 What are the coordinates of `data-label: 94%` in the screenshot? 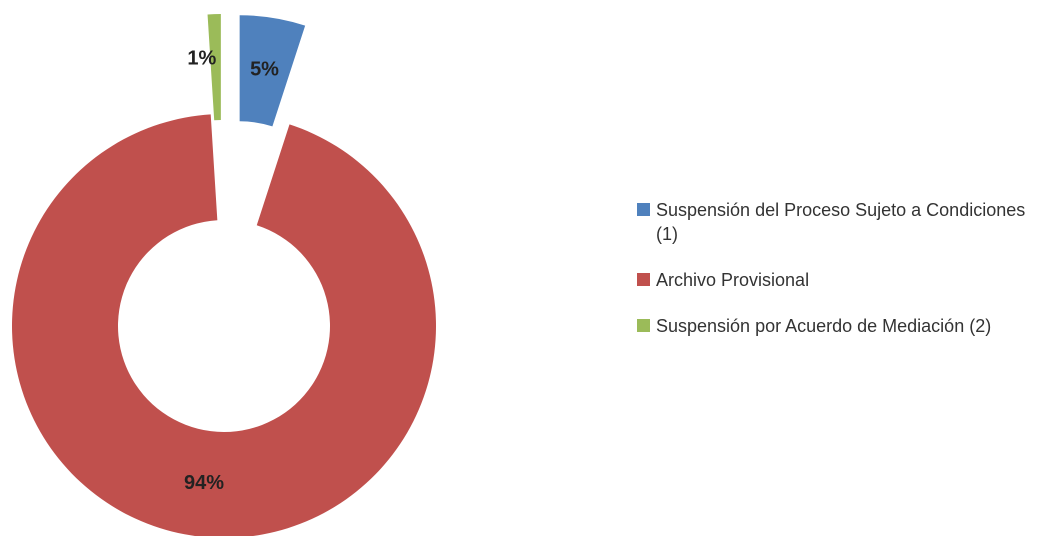 It's located at (204, 483).